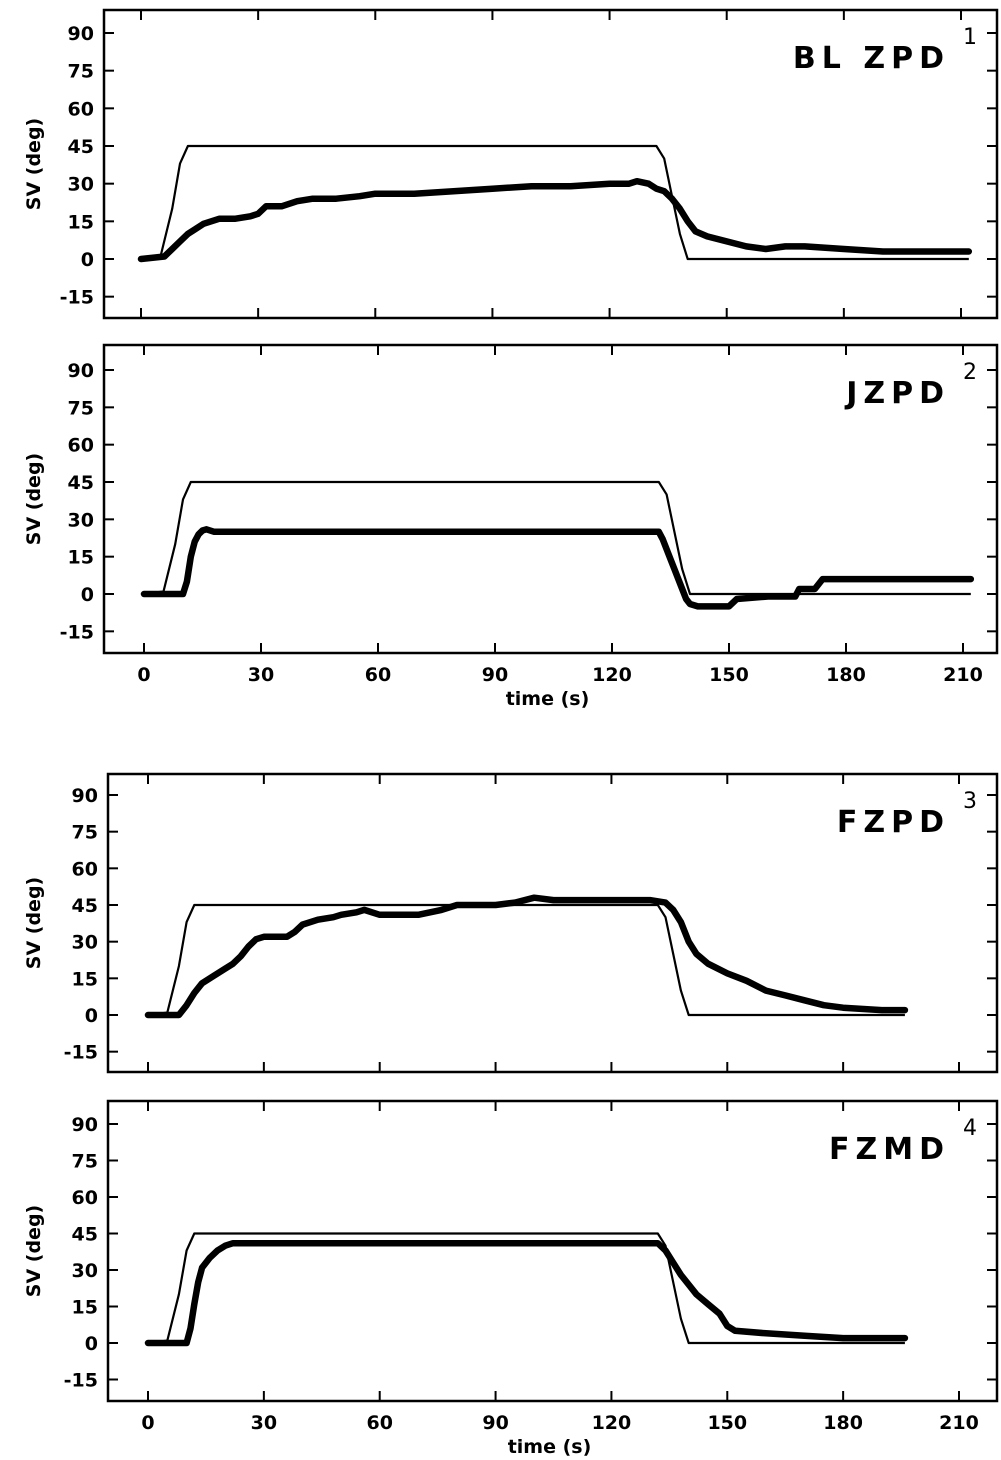 The image size is (1001, 1460). Describe the element at coordinates (970, 801) in the screenshot. I see `panel-number: 3` at that location.